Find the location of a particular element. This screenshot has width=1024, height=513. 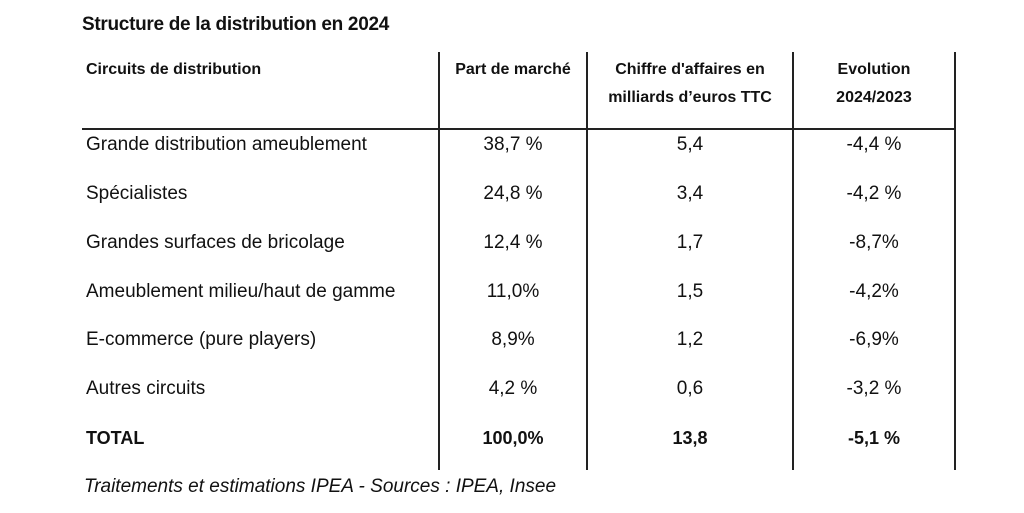

cell-ca: 3,4 is located at coordinates (690, 193).